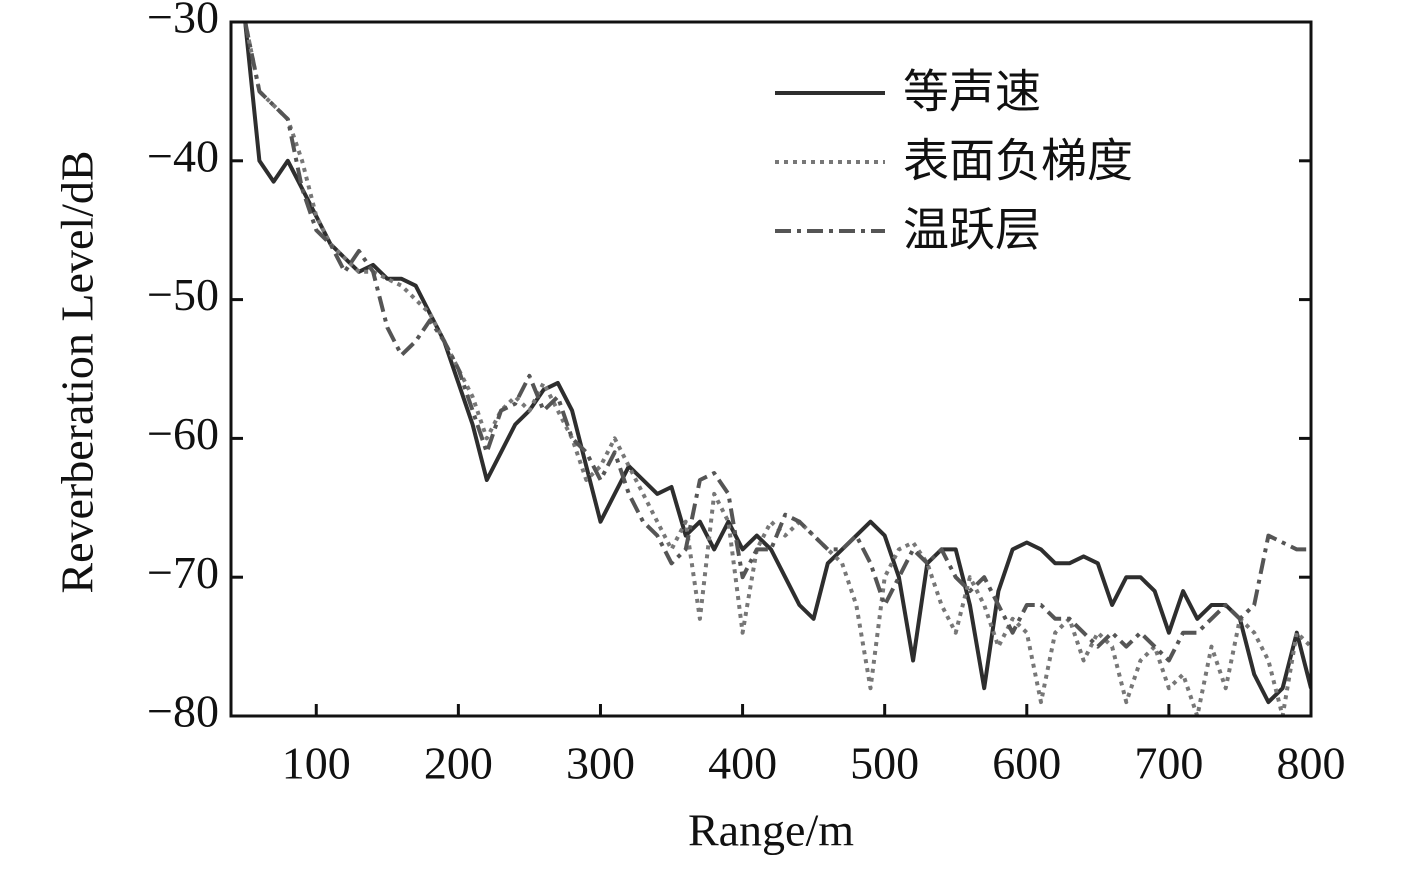  I want to click on x-tick-label: 800, so click(1311, 763).